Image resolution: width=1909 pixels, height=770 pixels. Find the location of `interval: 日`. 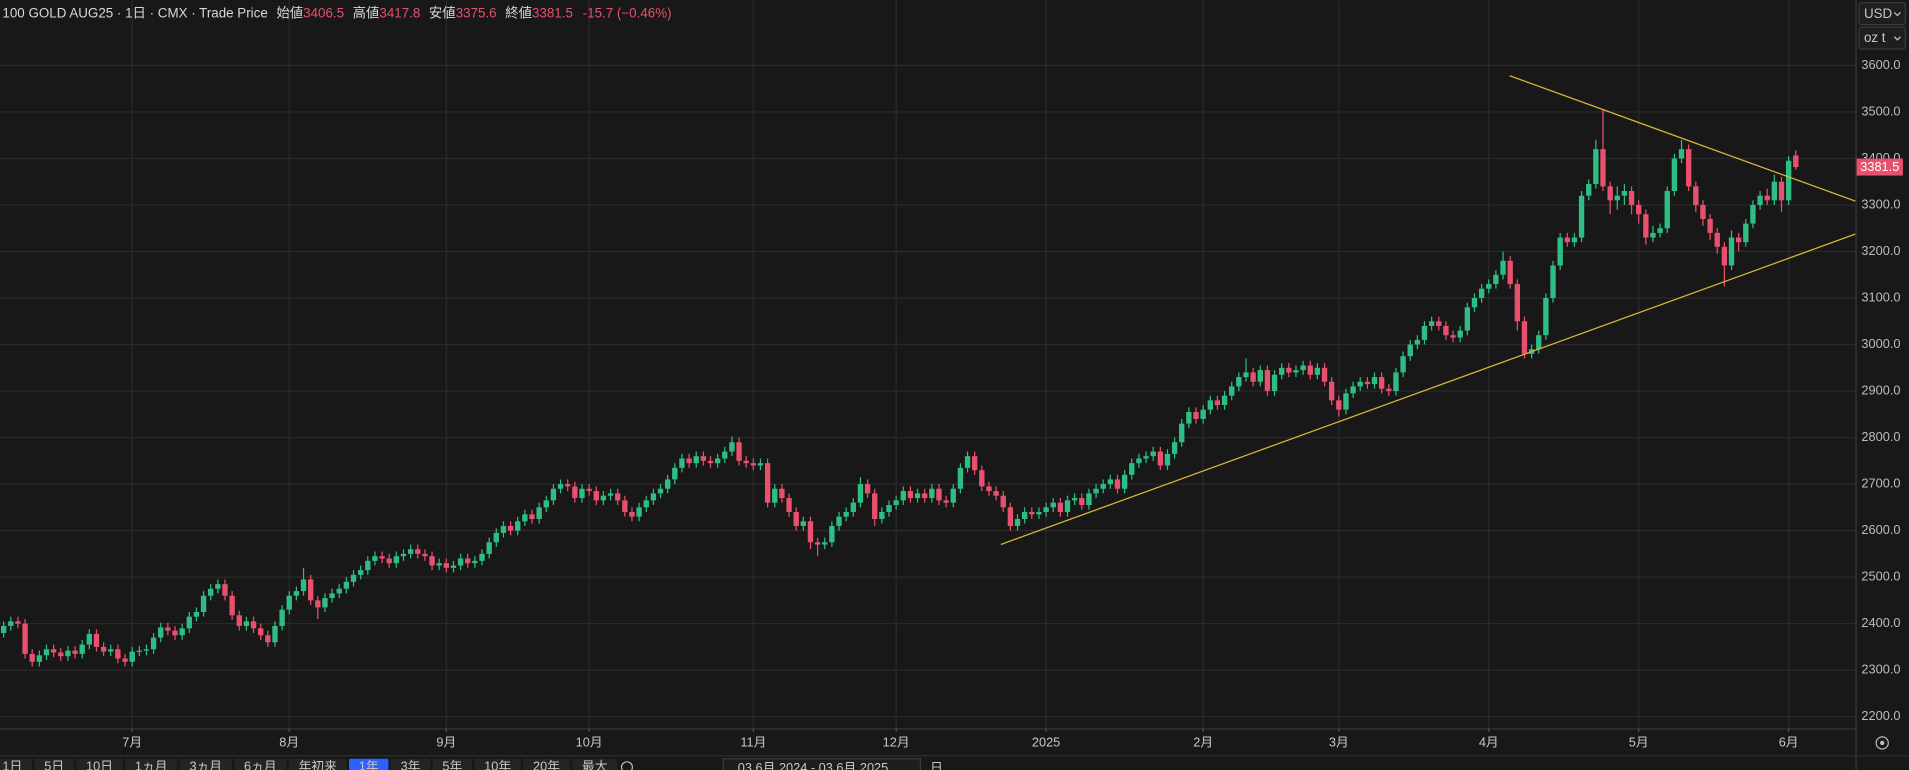

interval: 日 is located at coordinates (936, 765).